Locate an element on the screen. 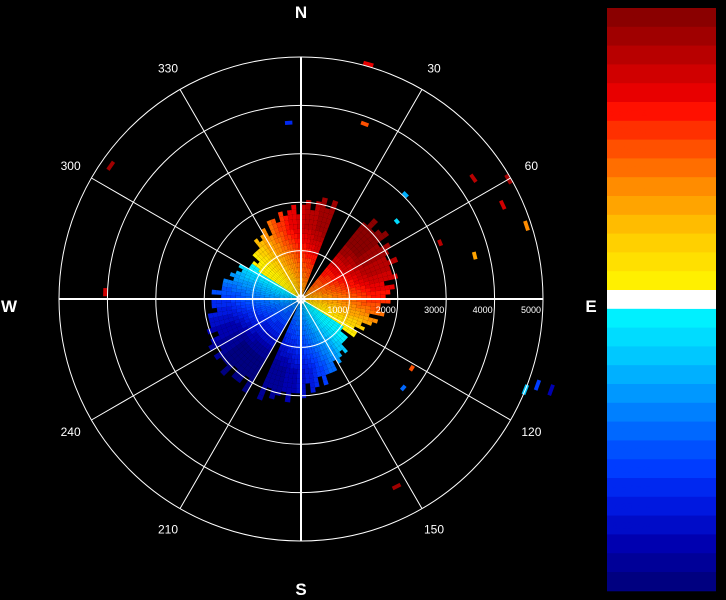 The width and height of the screenshot is (726, 600). legend-label-10: 3.33m/s is located at coordinates (628, 207).